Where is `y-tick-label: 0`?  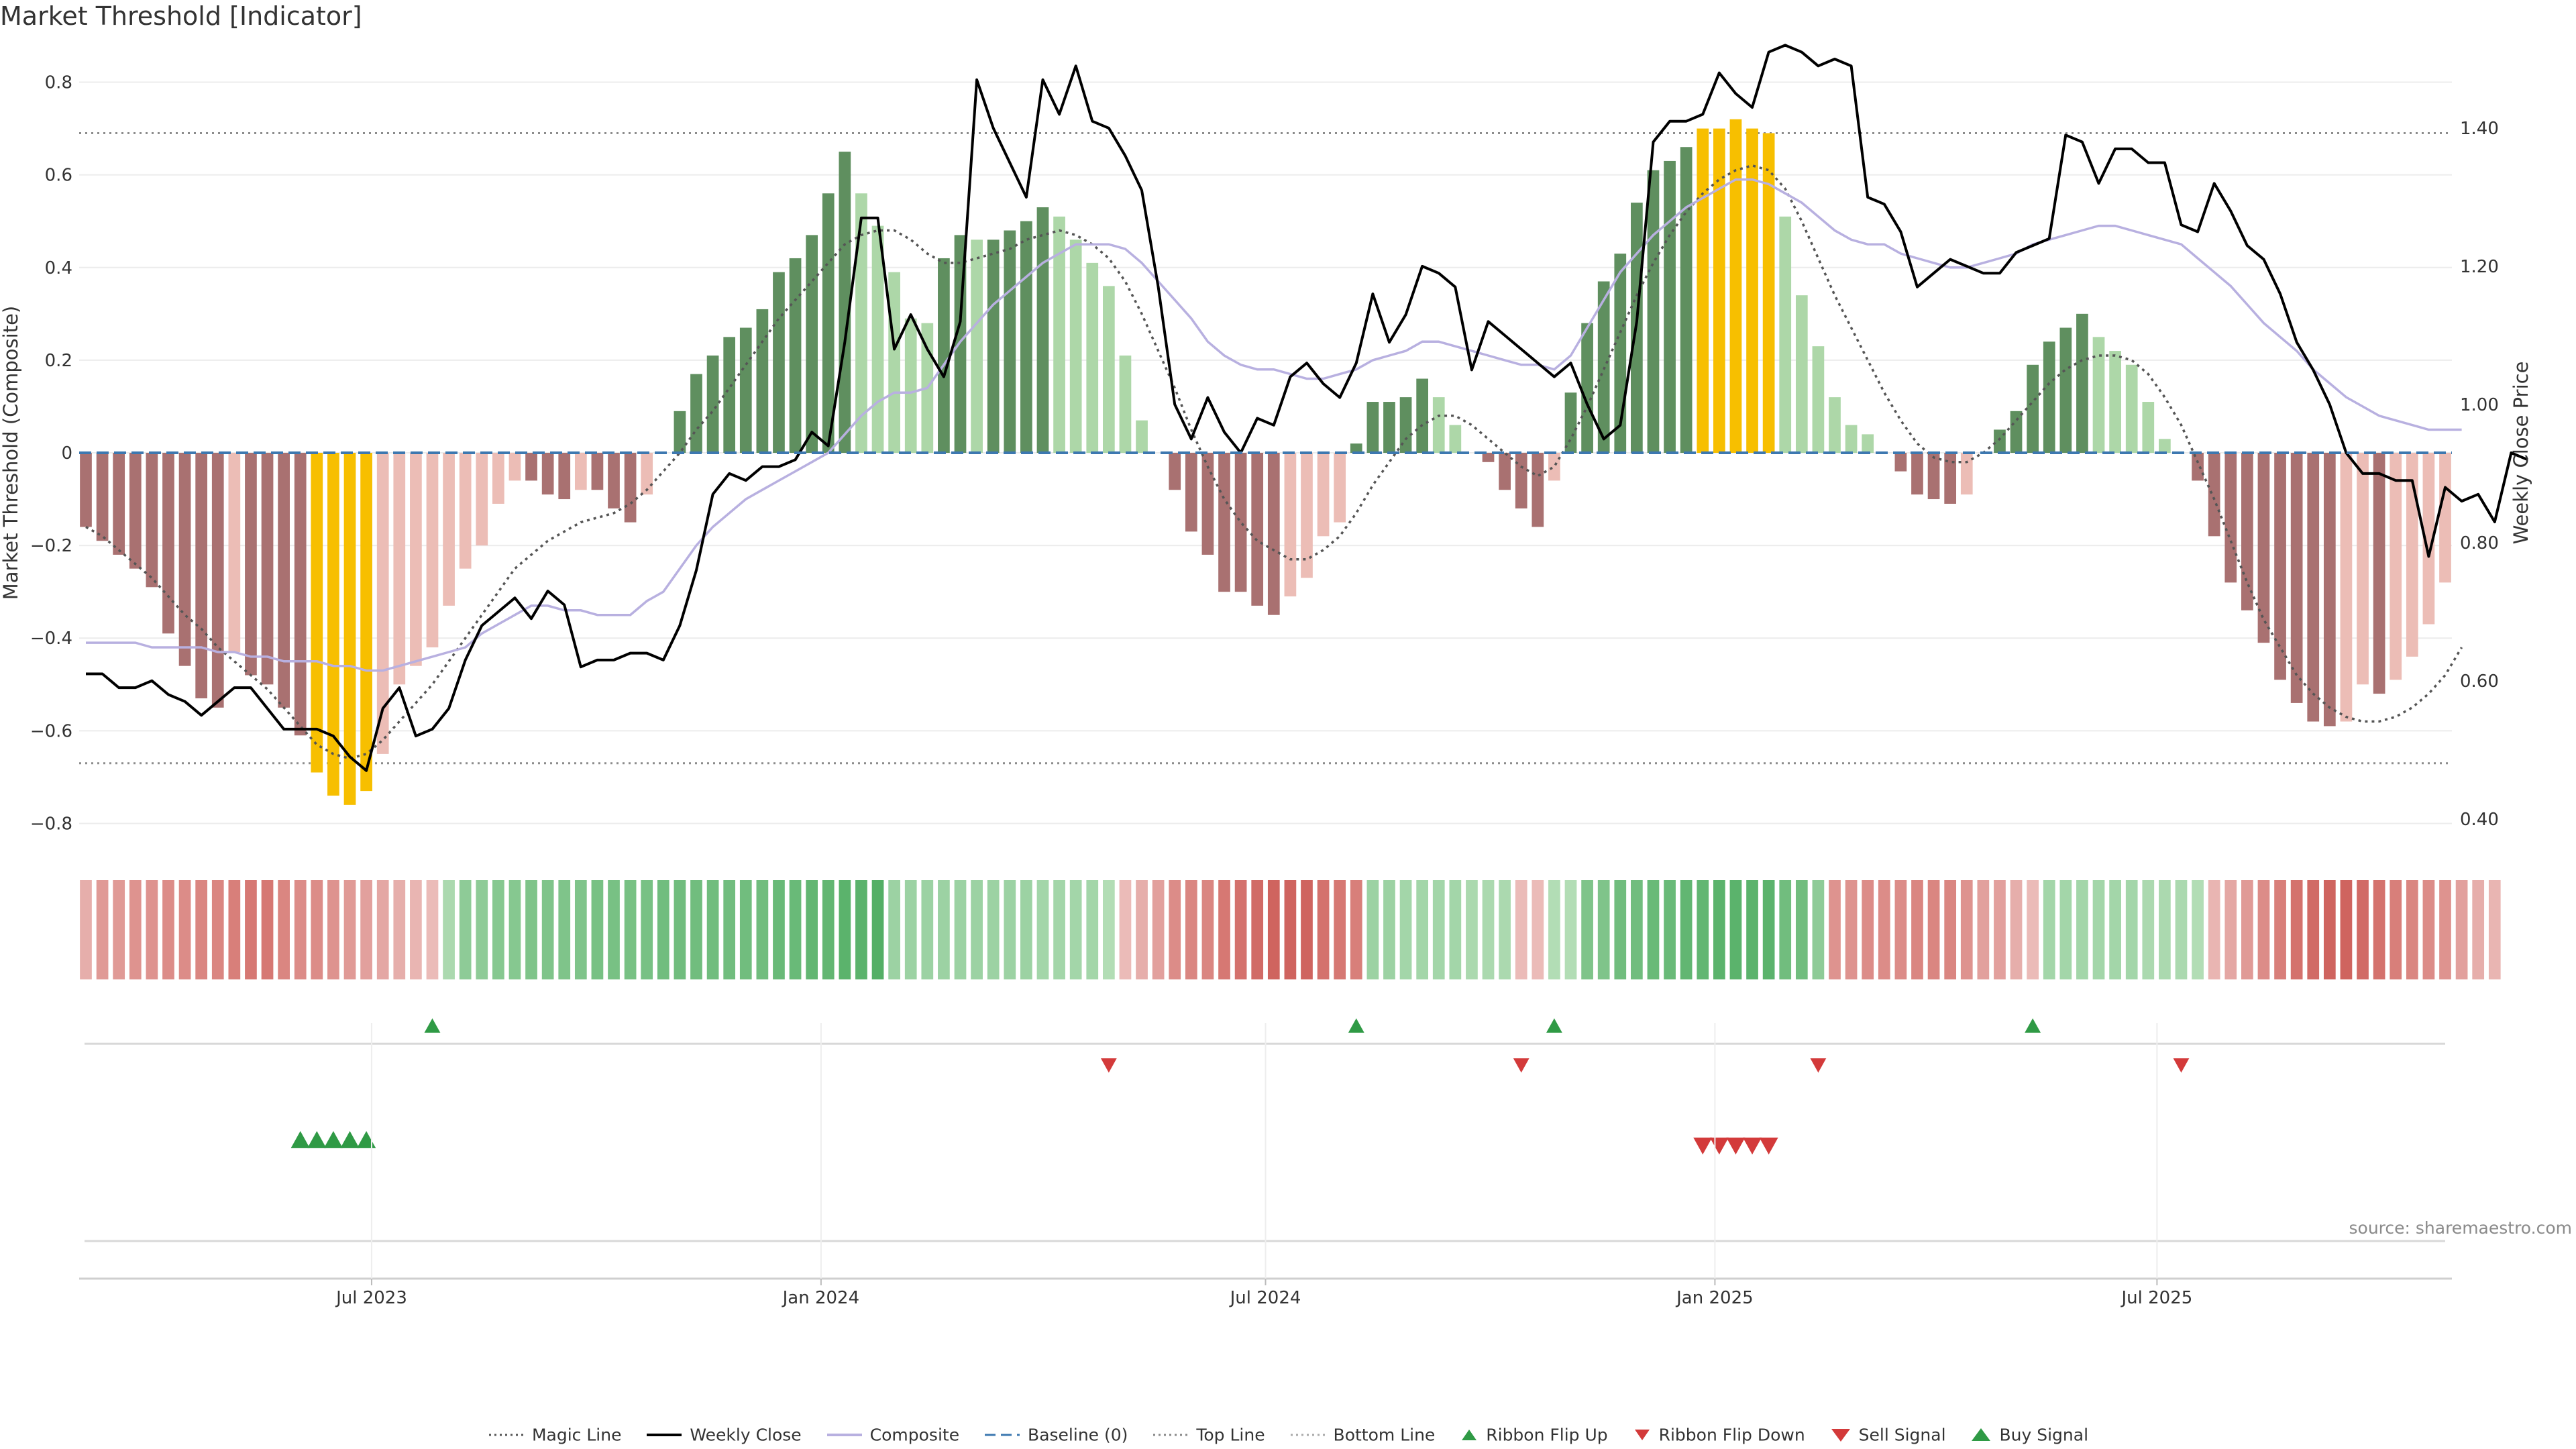
y-tick-label: 0 is located at coordinates (66, 453).